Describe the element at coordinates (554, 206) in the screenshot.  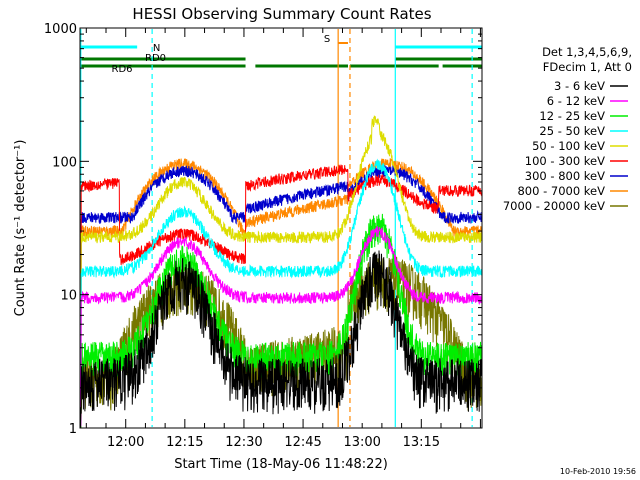
I see `legend-label: 7000 - 20000 keV` at that location.